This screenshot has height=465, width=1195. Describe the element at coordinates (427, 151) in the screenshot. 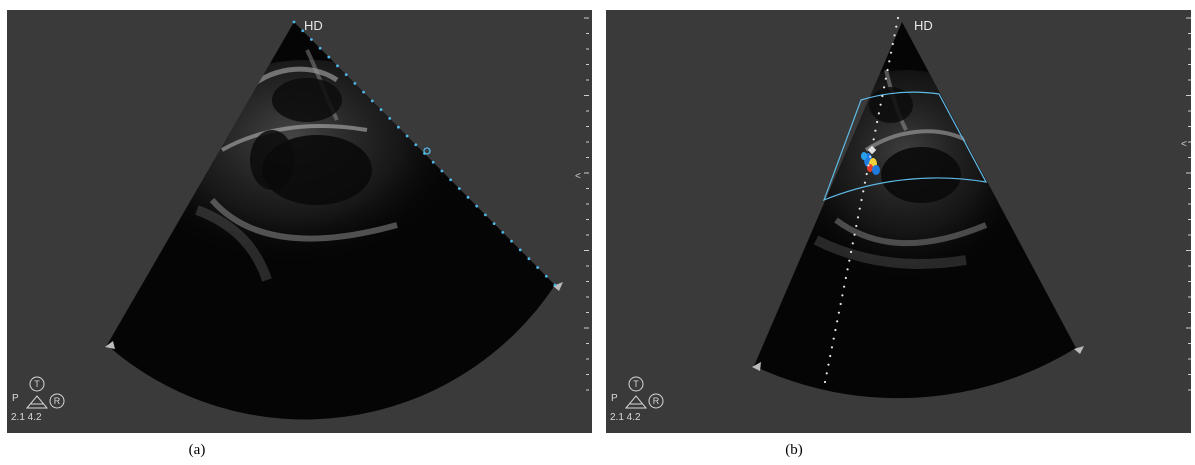

I see `focus-marker` at that location.